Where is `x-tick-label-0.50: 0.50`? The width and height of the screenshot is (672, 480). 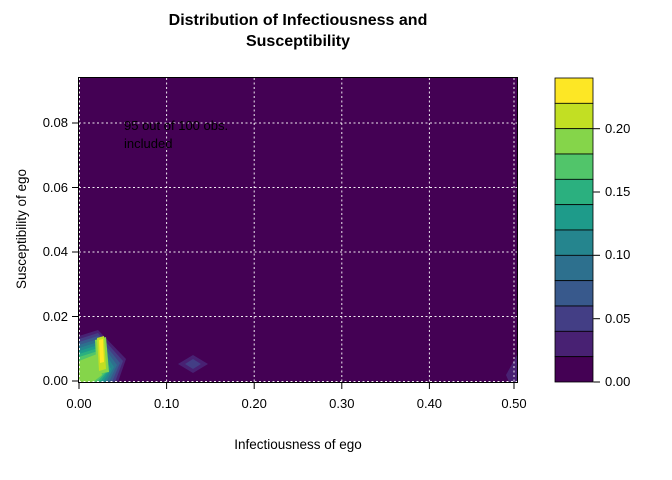 x-tick-label-0.50: 0.50 is located at coordinates (514, 403).